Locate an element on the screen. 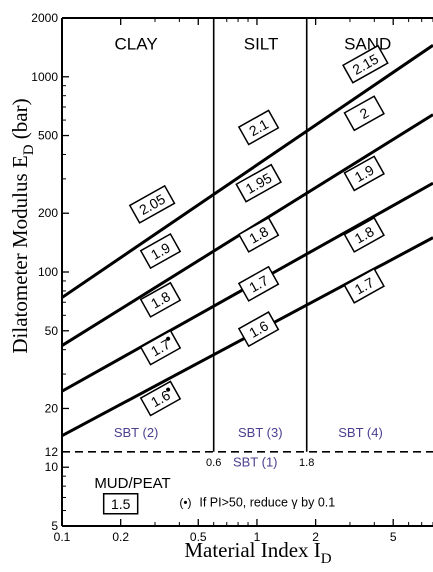 The width and height of the screenshot is (433, 572). zone-boundary-label: 1.8 is located at coordinates (306, 463).